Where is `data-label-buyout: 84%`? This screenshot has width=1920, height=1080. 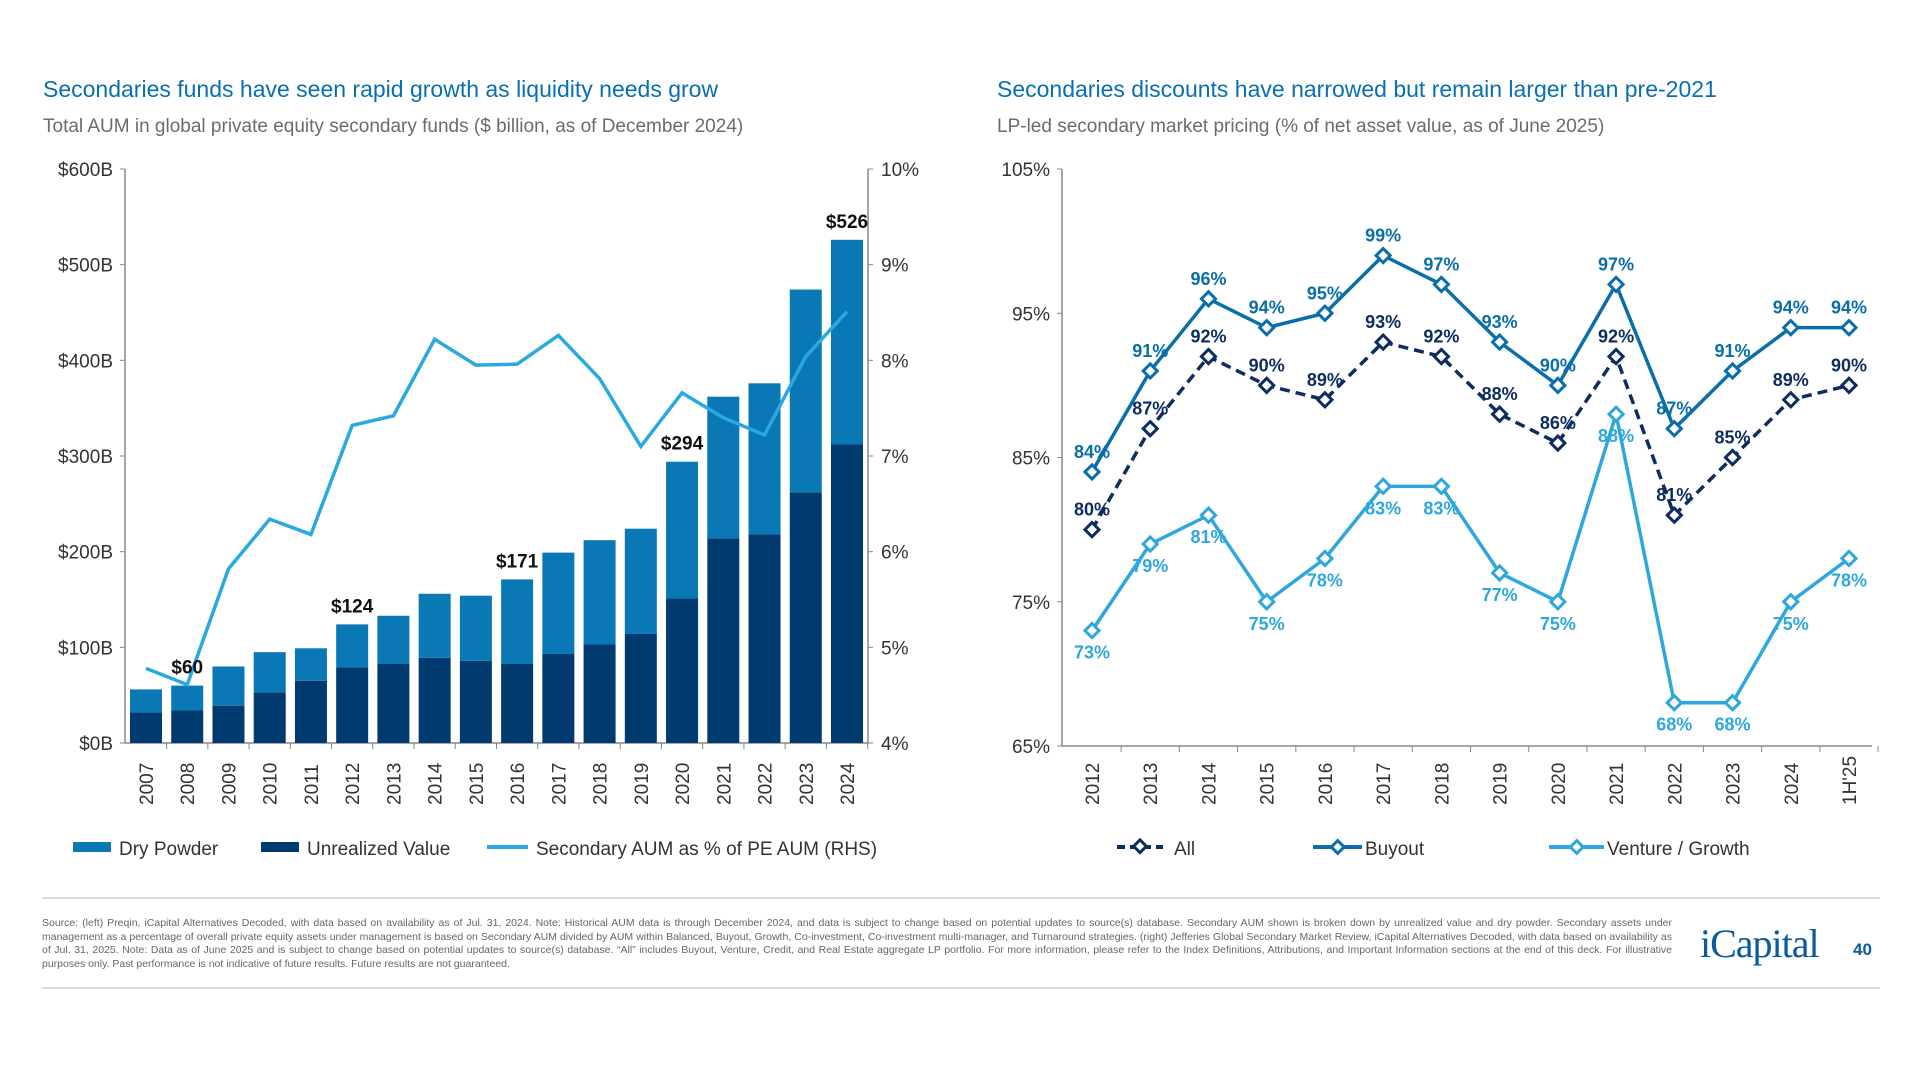 data-label-buyout: 84% is located at coordinates (1092, 452).